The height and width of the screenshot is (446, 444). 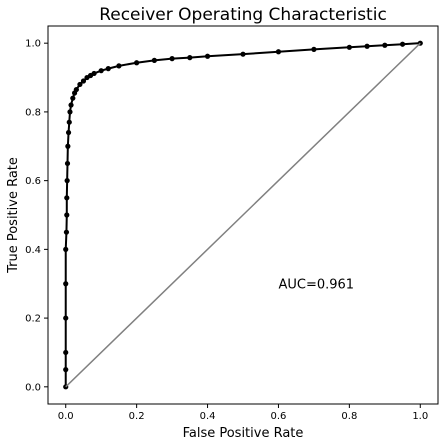 I want to click on x-axis-label: False Positive Rate, so click(x=243, y=433).